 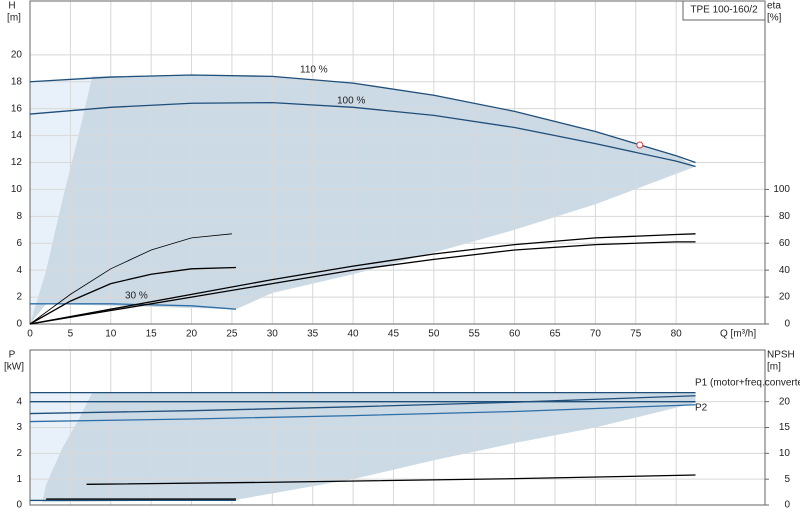 I want to click on x-tick-label: 35, so click(x=313, y=334).